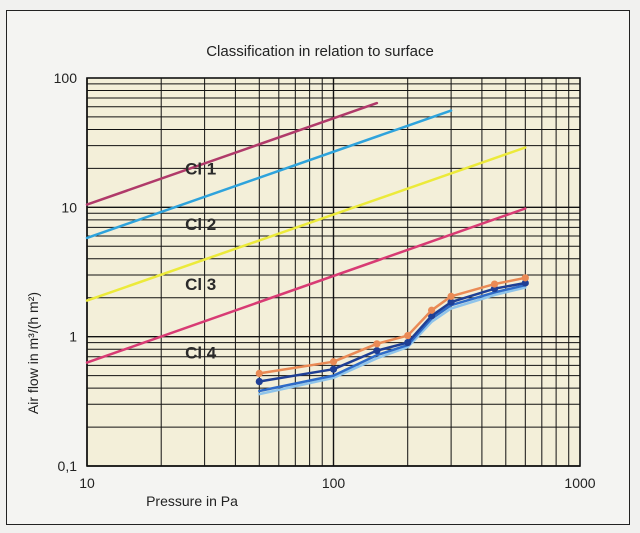 The width and height of the screenshot is (640, 533). I want to click on class-label: Cl 1, so click(200, 168).